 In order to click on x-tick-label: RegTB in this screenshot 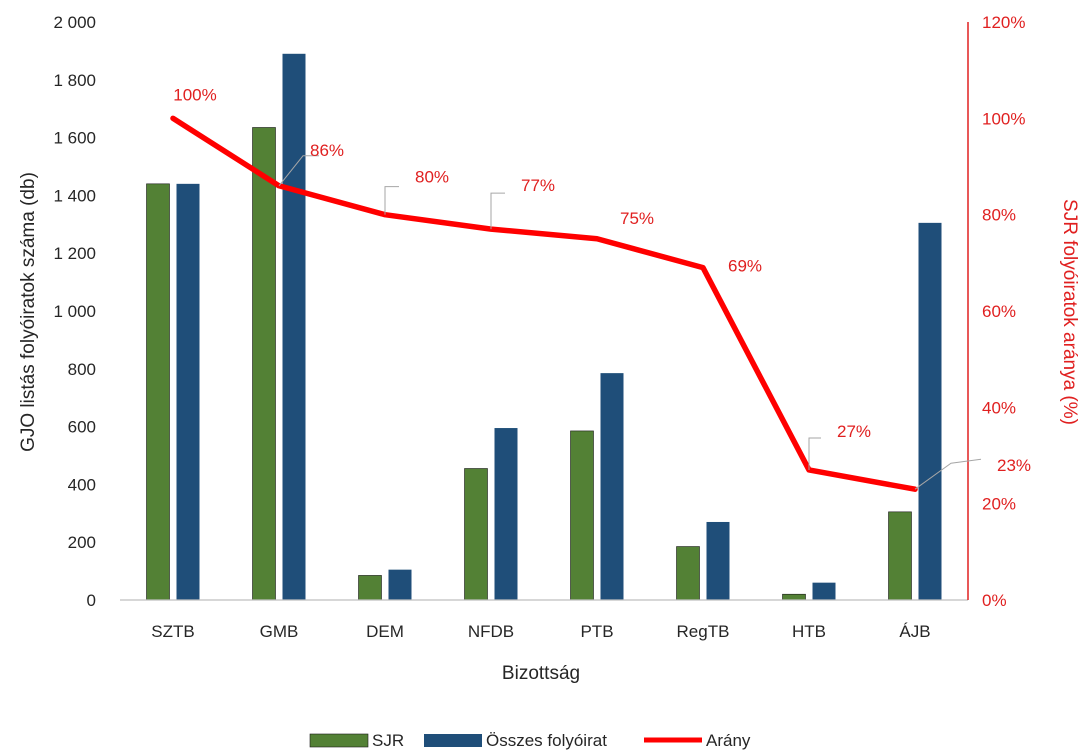, I will do `click(703, 631)`.